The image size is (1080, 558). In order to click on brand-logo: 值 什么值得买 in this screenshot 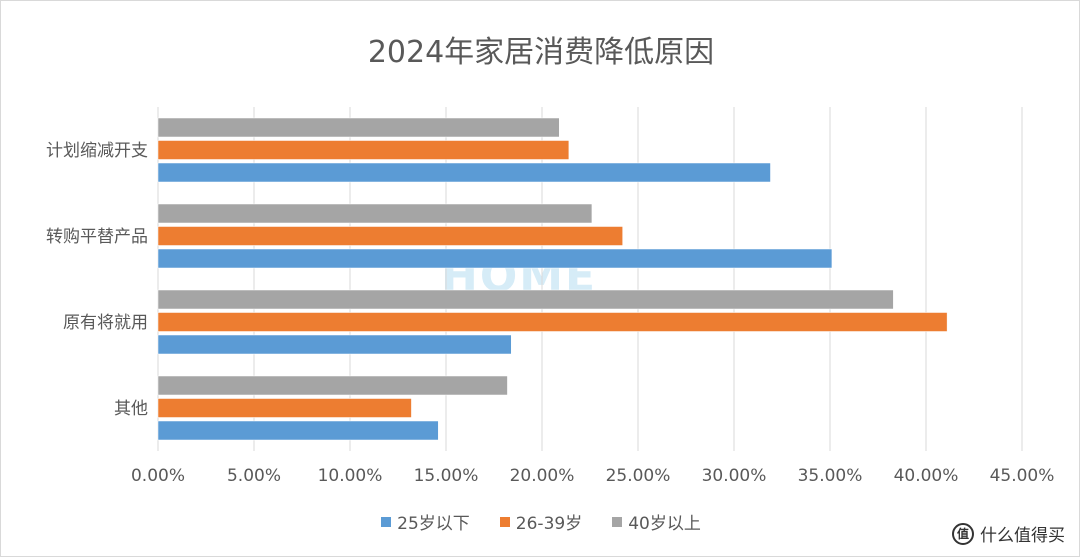, I will do `click(1008, 533)`.